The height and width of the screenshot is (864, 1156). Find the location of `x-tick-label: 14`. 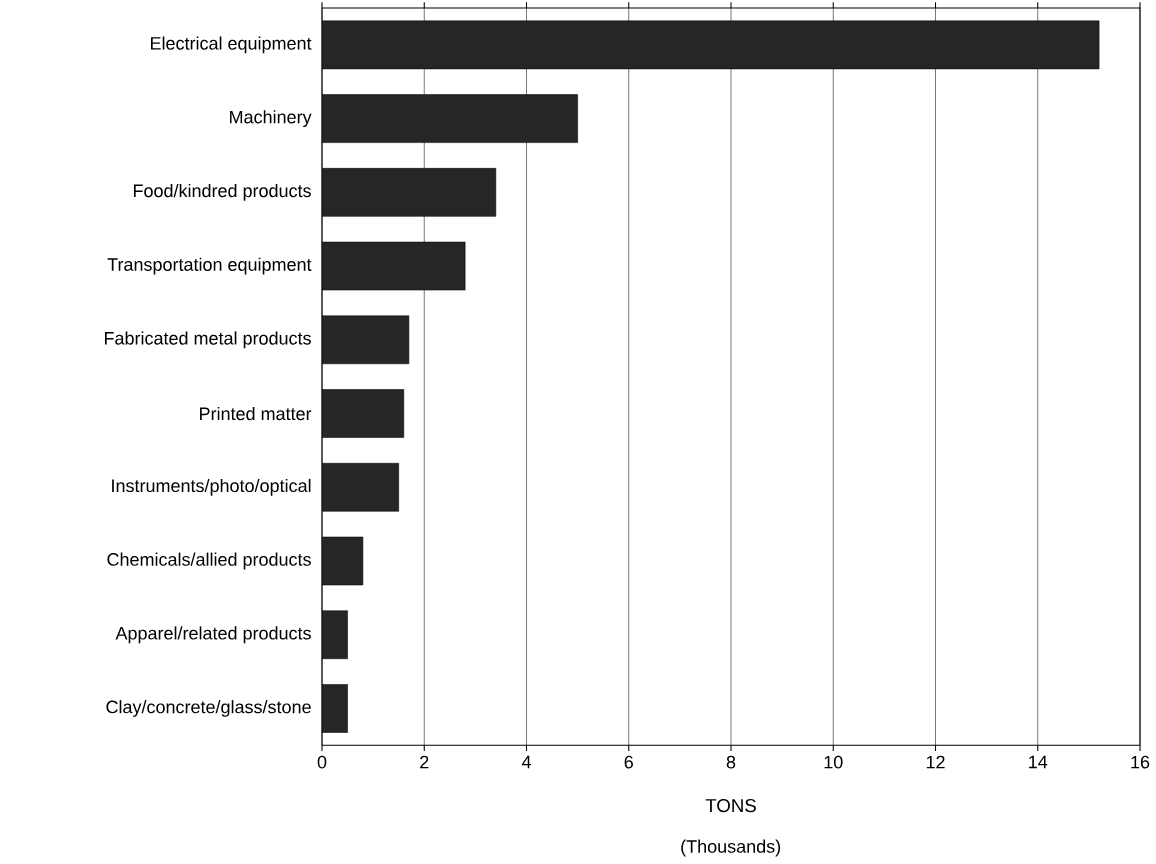

x-tick-label: 14 is located at coordinates (1038, 762).